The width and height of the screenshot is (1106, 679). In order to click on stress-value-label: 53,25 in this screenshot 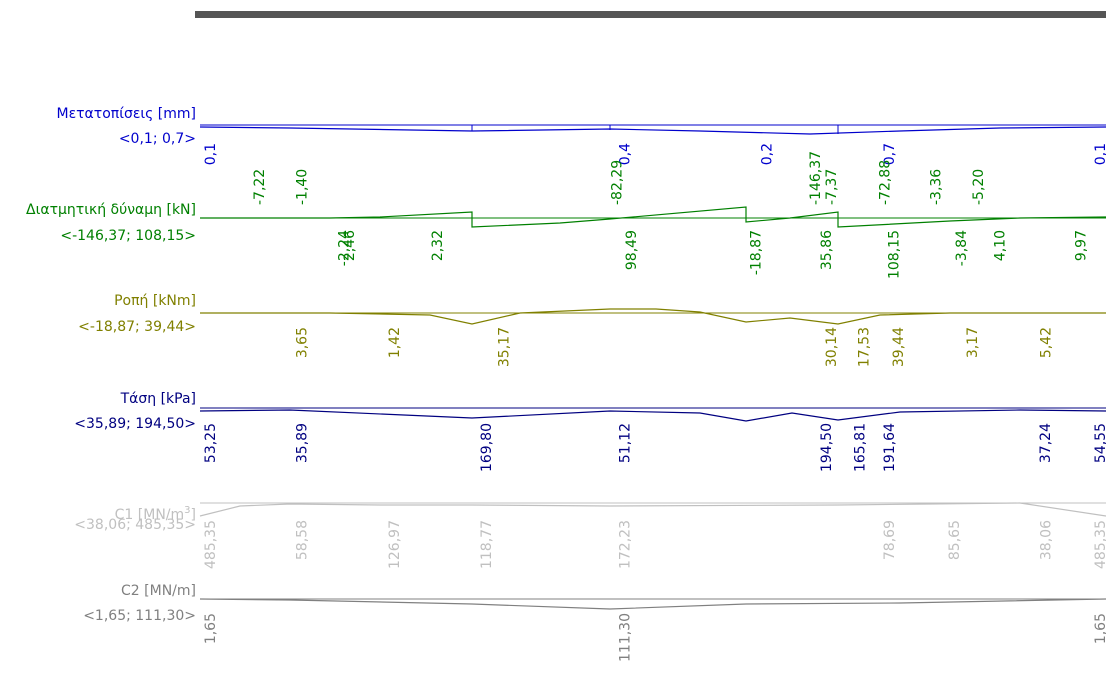, I will do `click(211, 443)`.